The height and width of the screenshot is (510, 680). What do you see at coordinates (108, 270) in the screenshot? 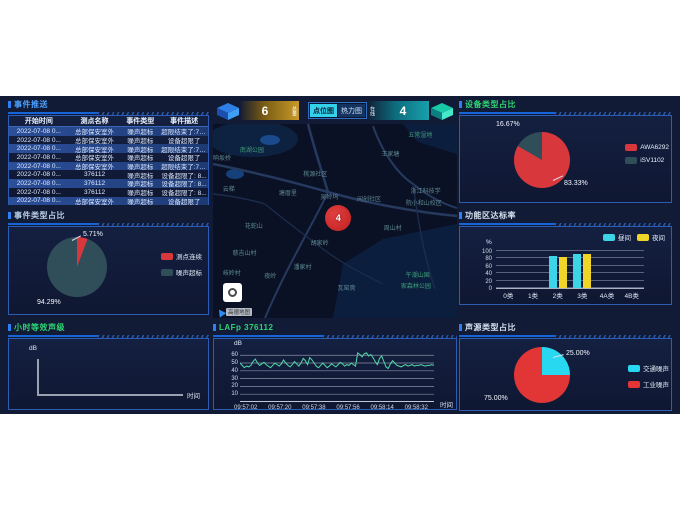
I see `event-type-pie-body: 5.71% 94.29% 测点连续 噪声超标` at bounding box center [108, 270].